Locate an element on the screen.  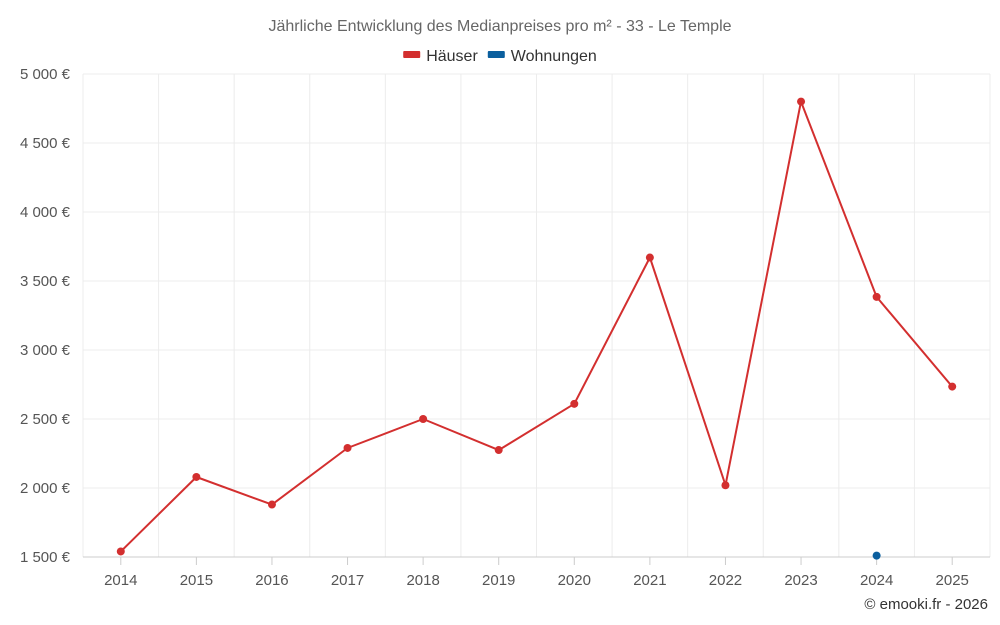
x-tick-label: 2022 is located at coordinates (725, 580).